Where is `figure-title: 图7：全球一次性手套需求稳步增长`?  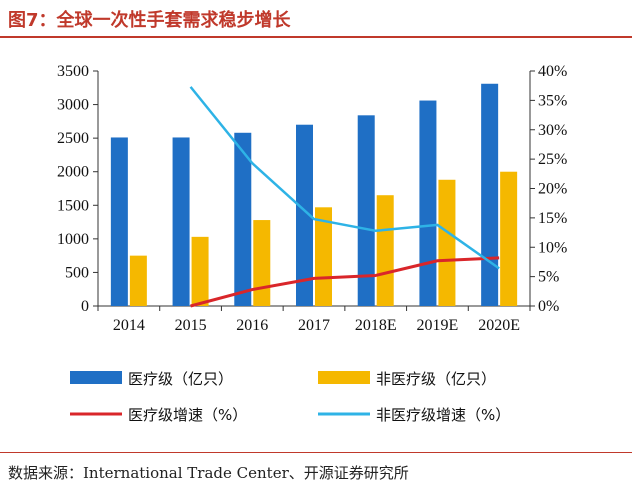 figure-title: 图7：全球一次性手套需求稳步增长 is located at coordinates (149, 20).